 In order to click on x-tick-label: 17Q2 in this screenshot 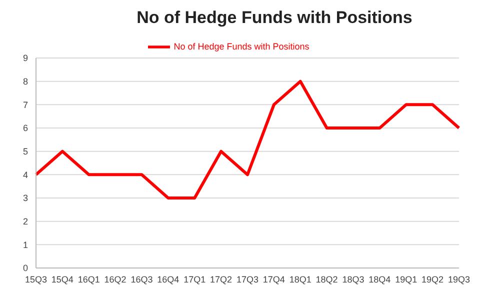, I will do `click(221, 279)`.